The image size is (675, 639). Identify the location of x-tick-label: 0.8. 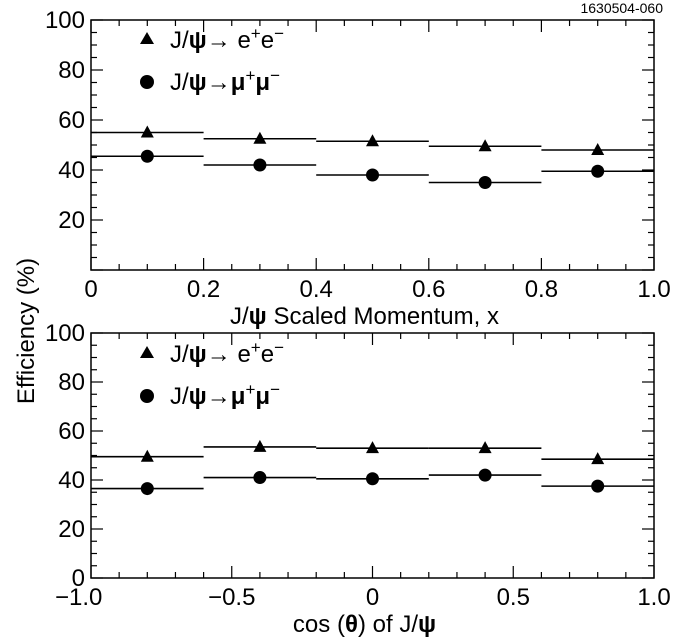
(541, 289).